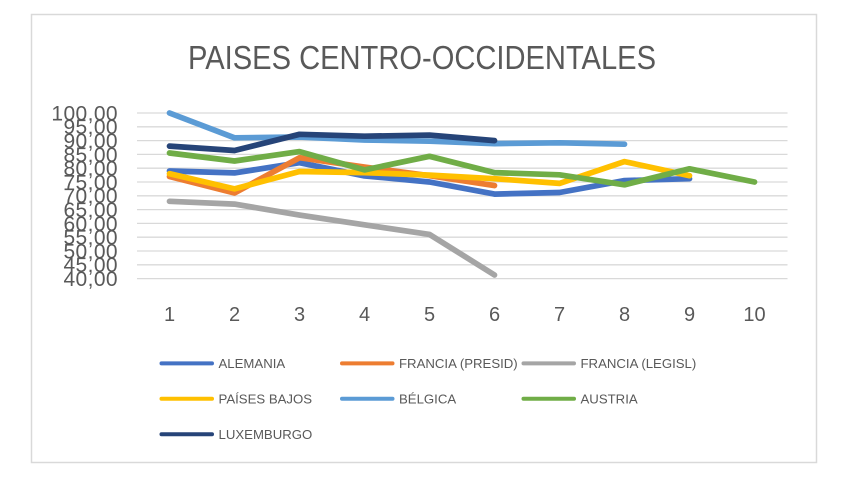 Image resolution: width=849 pixels, height=482 pixels. I want to click on svg-text: 40,00, so click(90, 279).